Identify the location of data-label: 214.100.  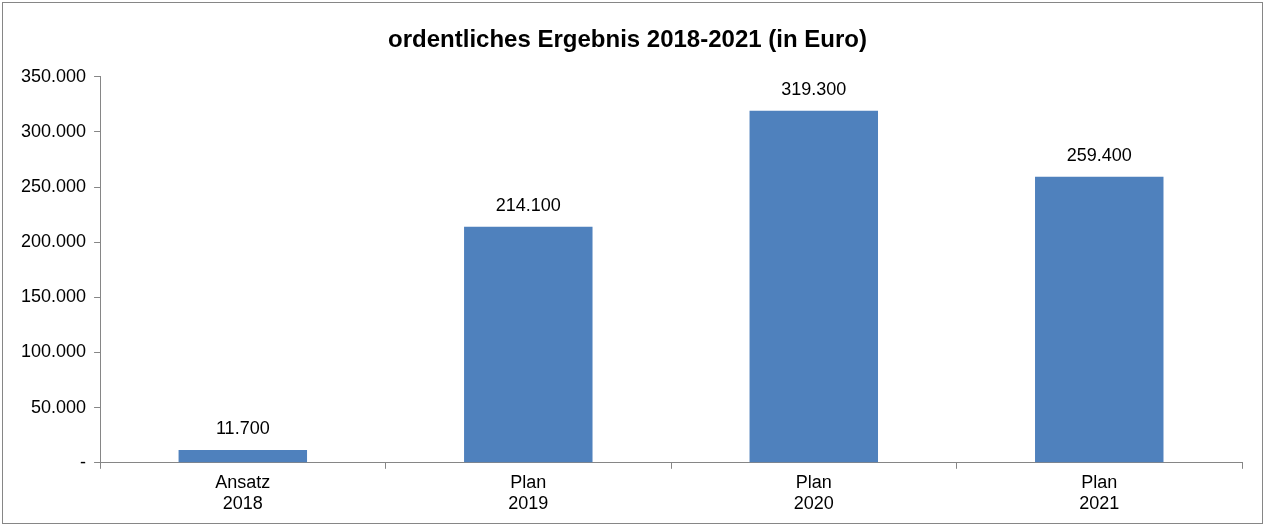
(528, 204).